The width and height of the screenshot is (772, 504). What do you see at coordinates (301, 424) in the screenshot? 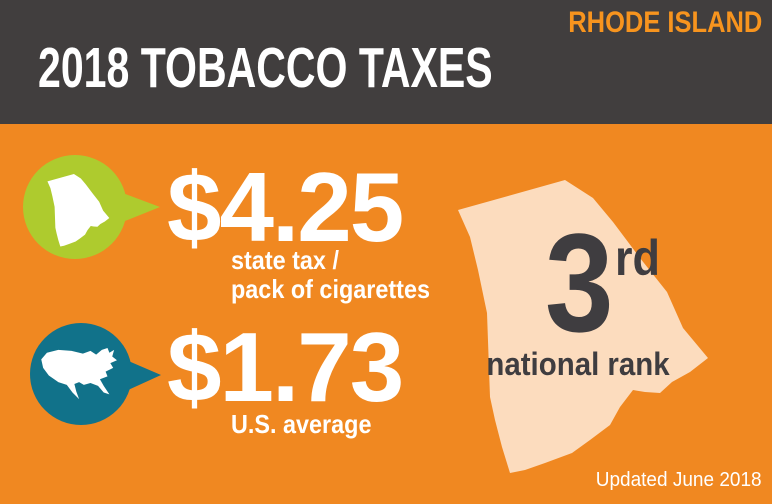
I see `us-average-label: U.S. average` at bounding box center [301, 424].